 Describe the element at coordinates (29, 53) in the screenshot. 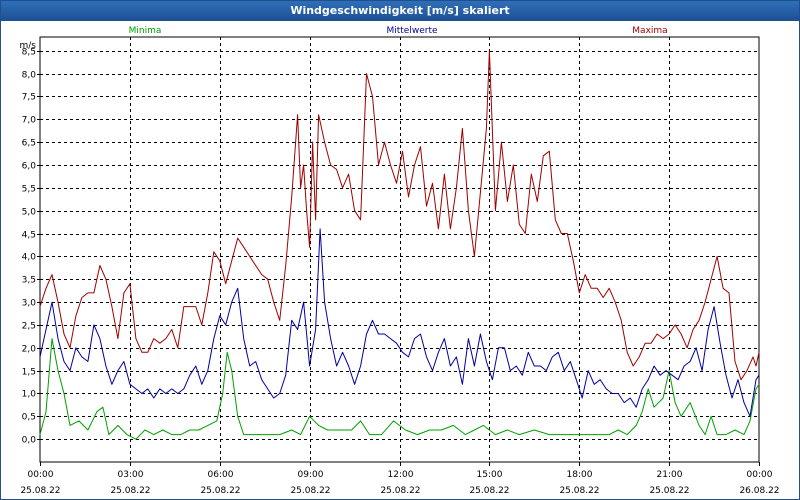

I see `y-tick-label: 8,5` at that location.